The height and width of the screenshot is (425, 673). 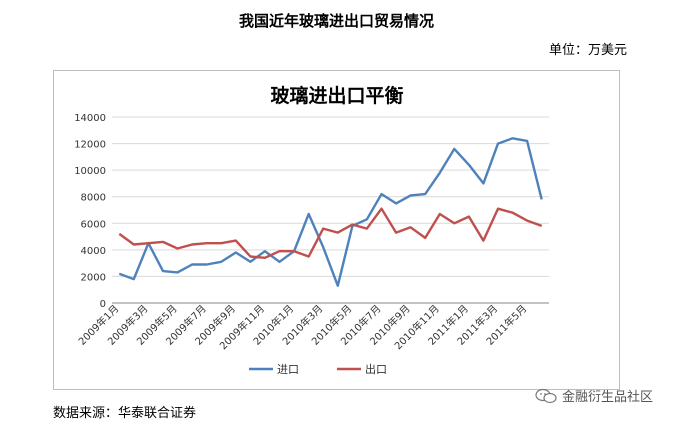 What do you see at coordinates (546, 395) in the screenshot?
I see `wechat-icon` at bounding box center [546, 395].